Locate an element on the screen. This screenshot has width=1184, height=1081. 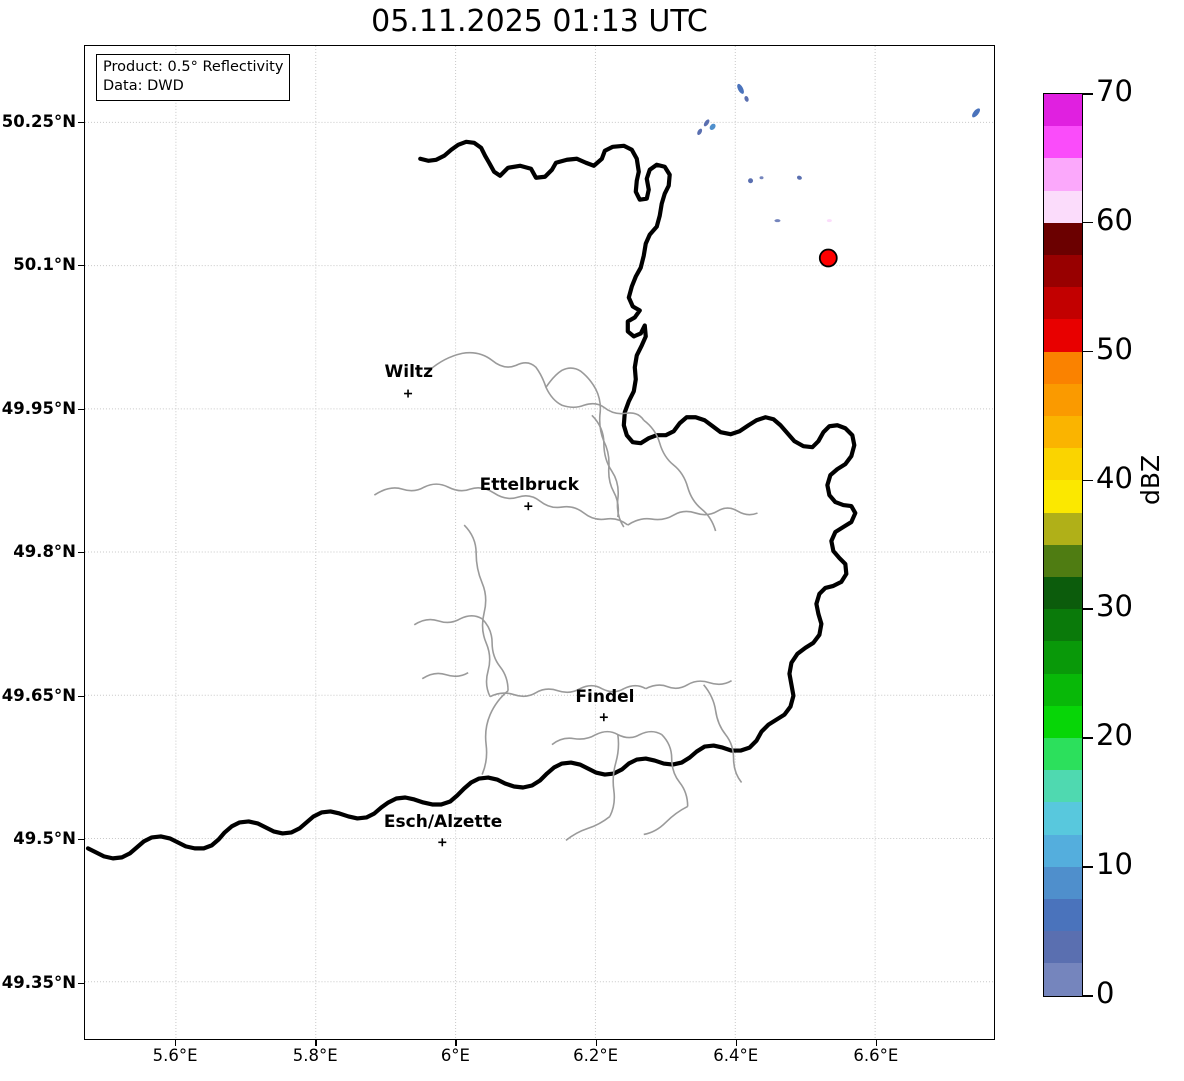
city-label-wiltz: Wiltz is located at coordinates (408, 372).